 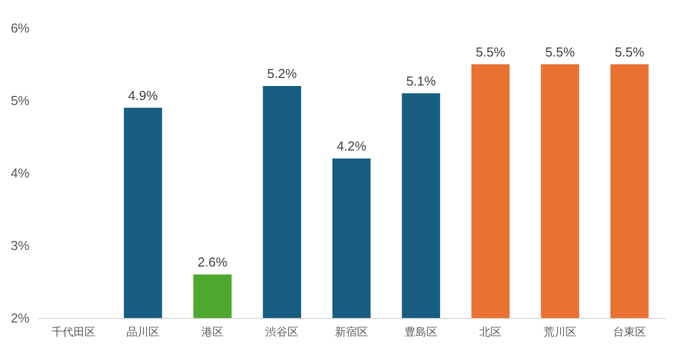 I want to click on y-tick-label: 3%, so click(x=20, y=245).